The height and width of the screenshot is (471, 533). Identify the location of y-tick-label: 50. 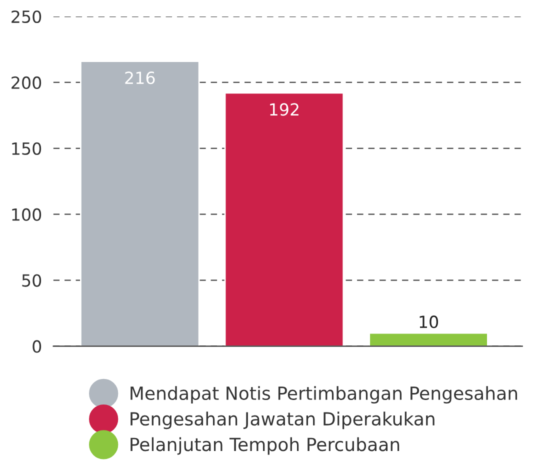
(32, 280).